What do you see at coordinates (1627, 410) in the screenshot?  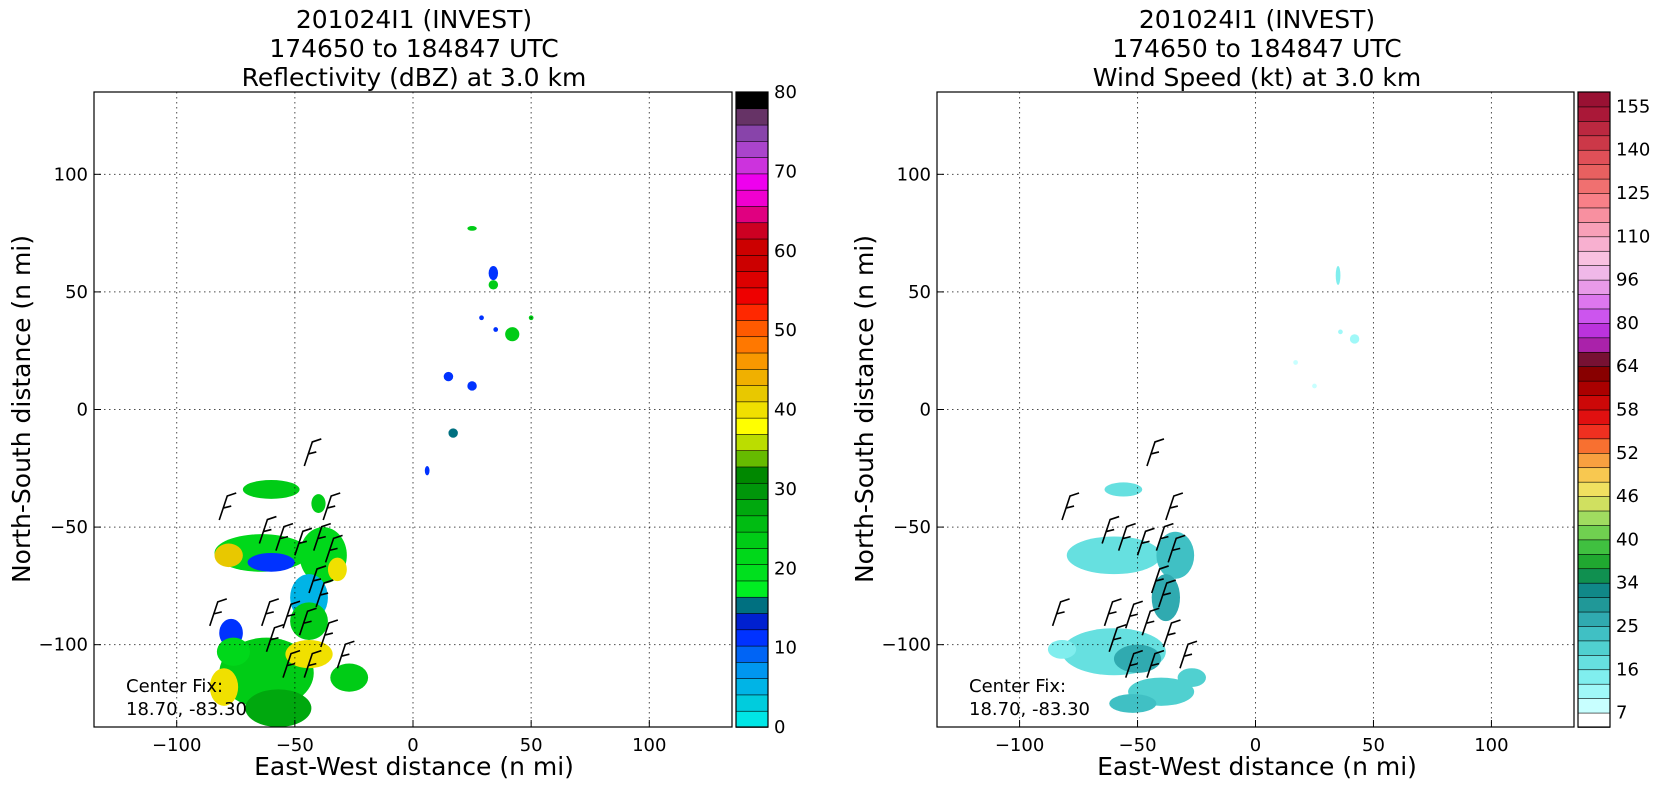 I see `colorbar-tick-label: 58` at bounding box center [1627, 410].